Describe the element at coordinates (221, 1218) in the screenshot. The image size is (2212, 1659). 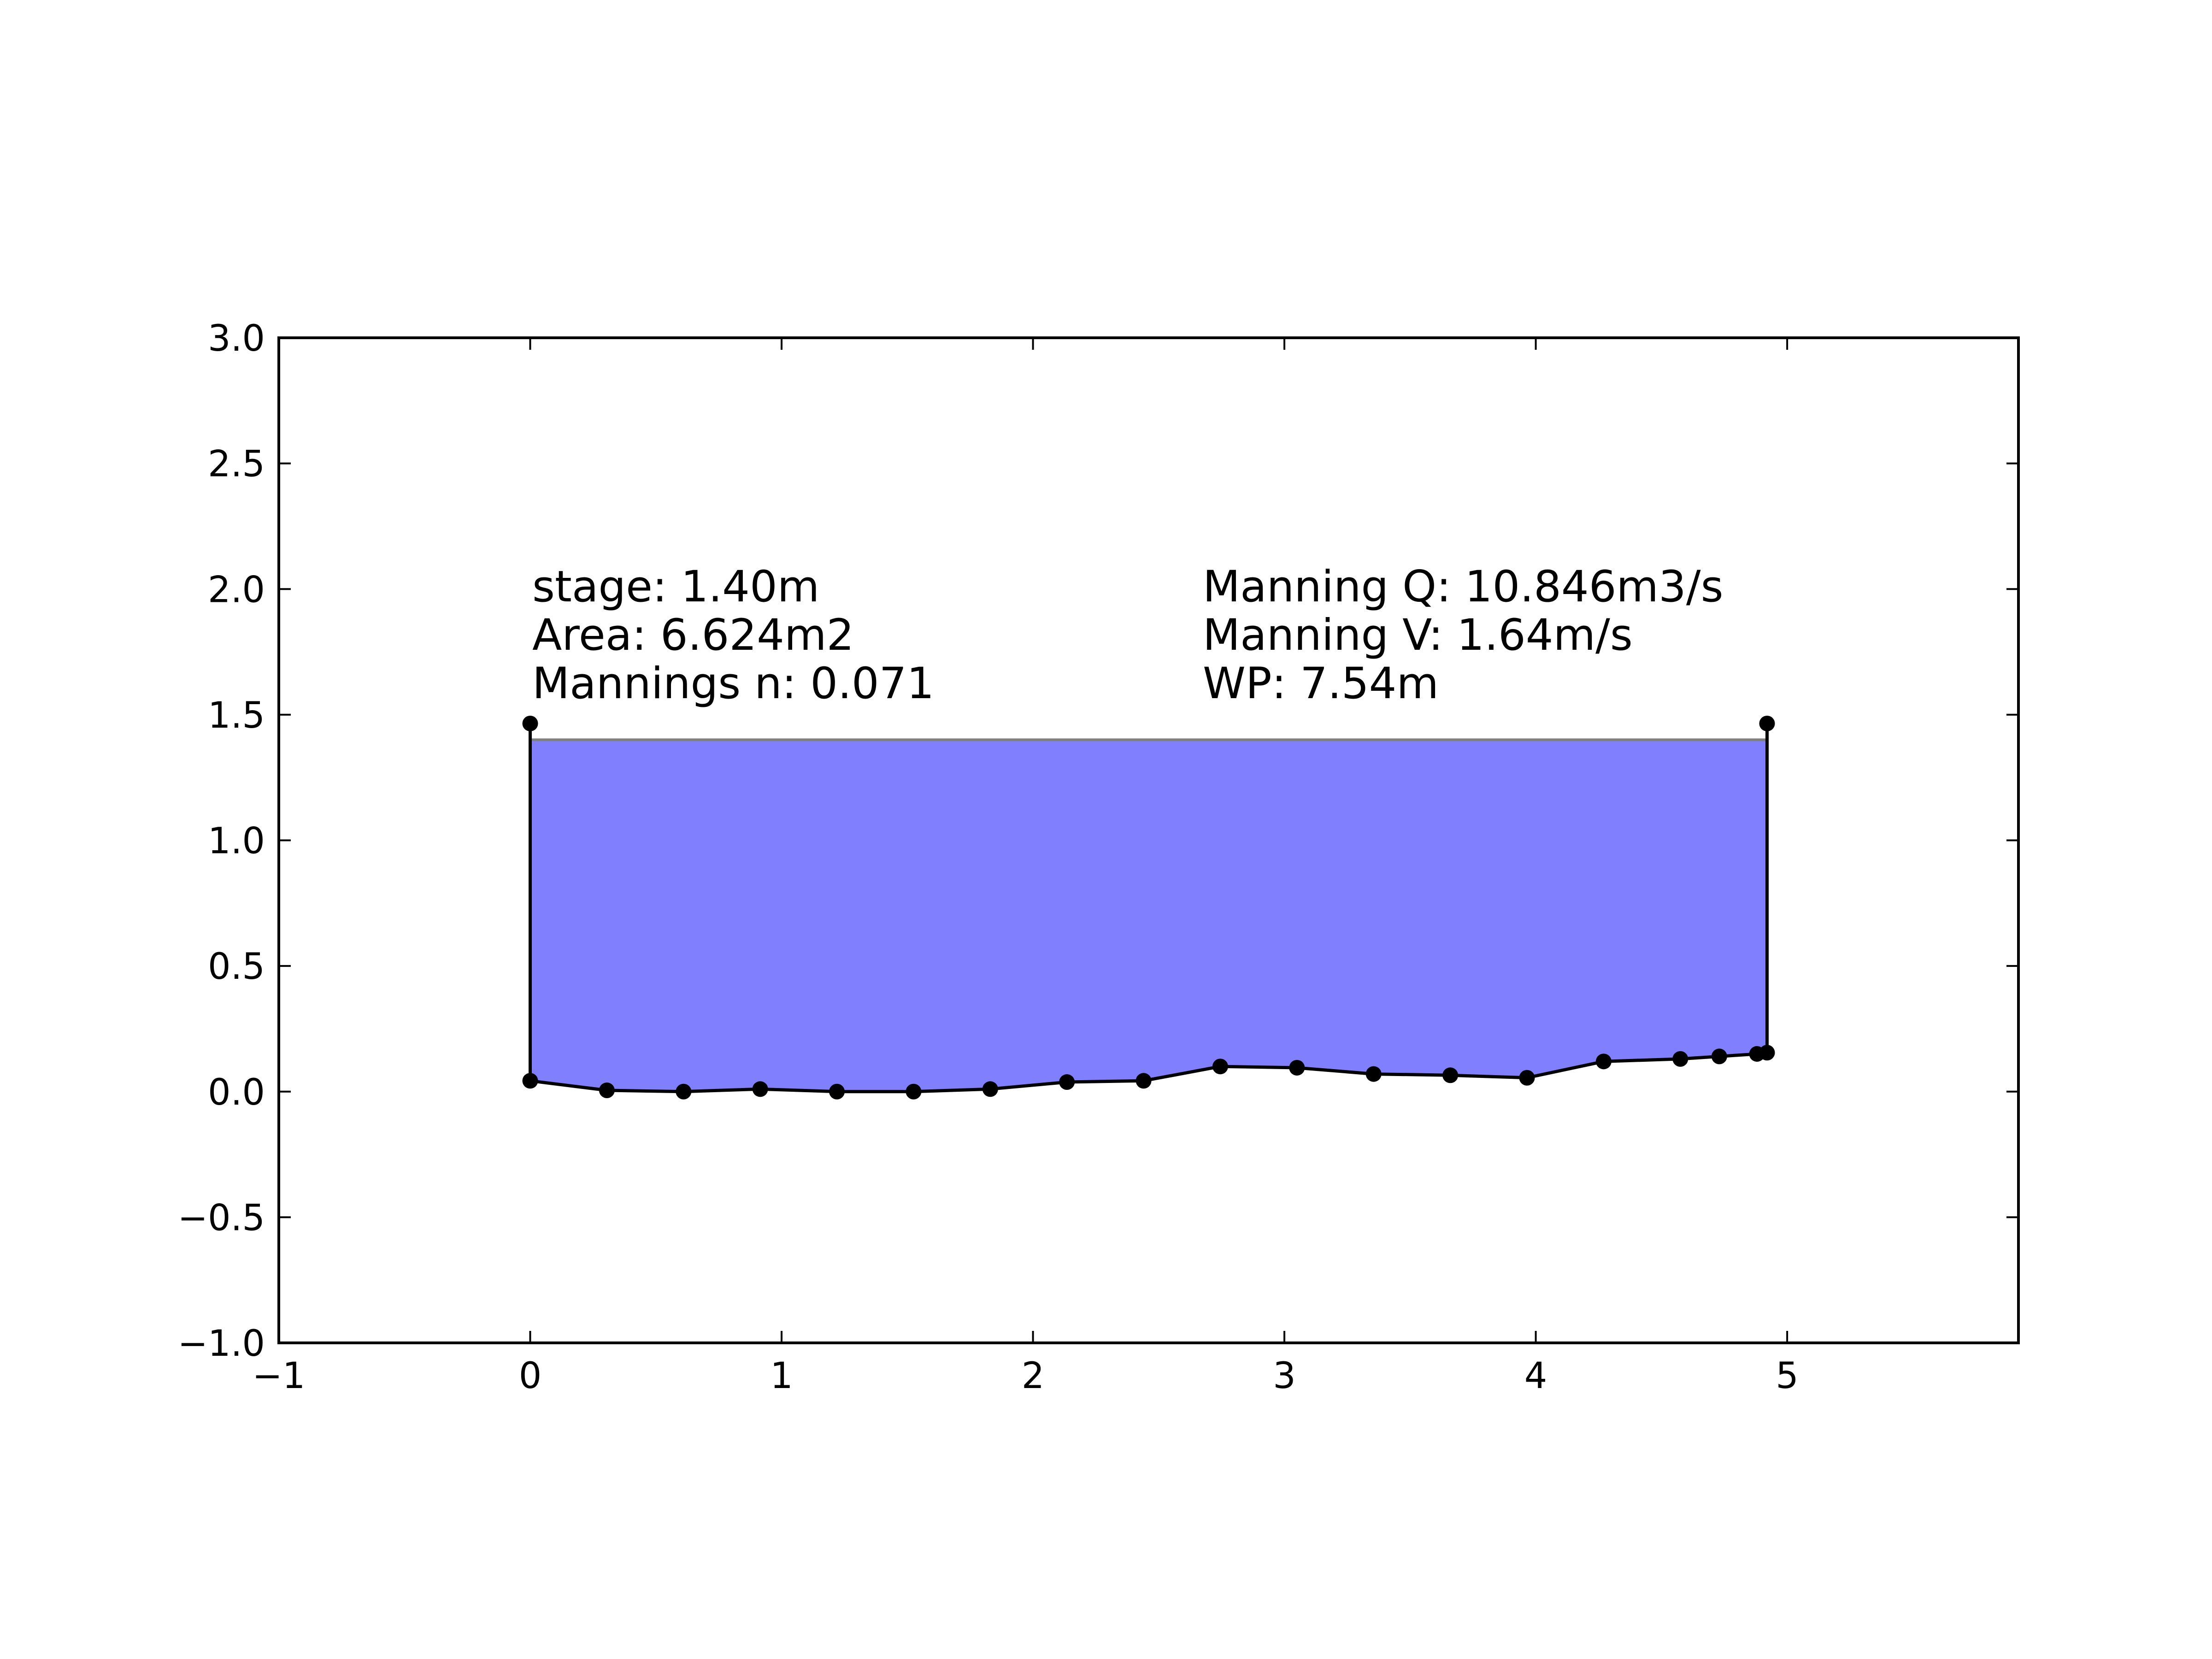
I see `y-tick-label-1: −0.5` at that location.